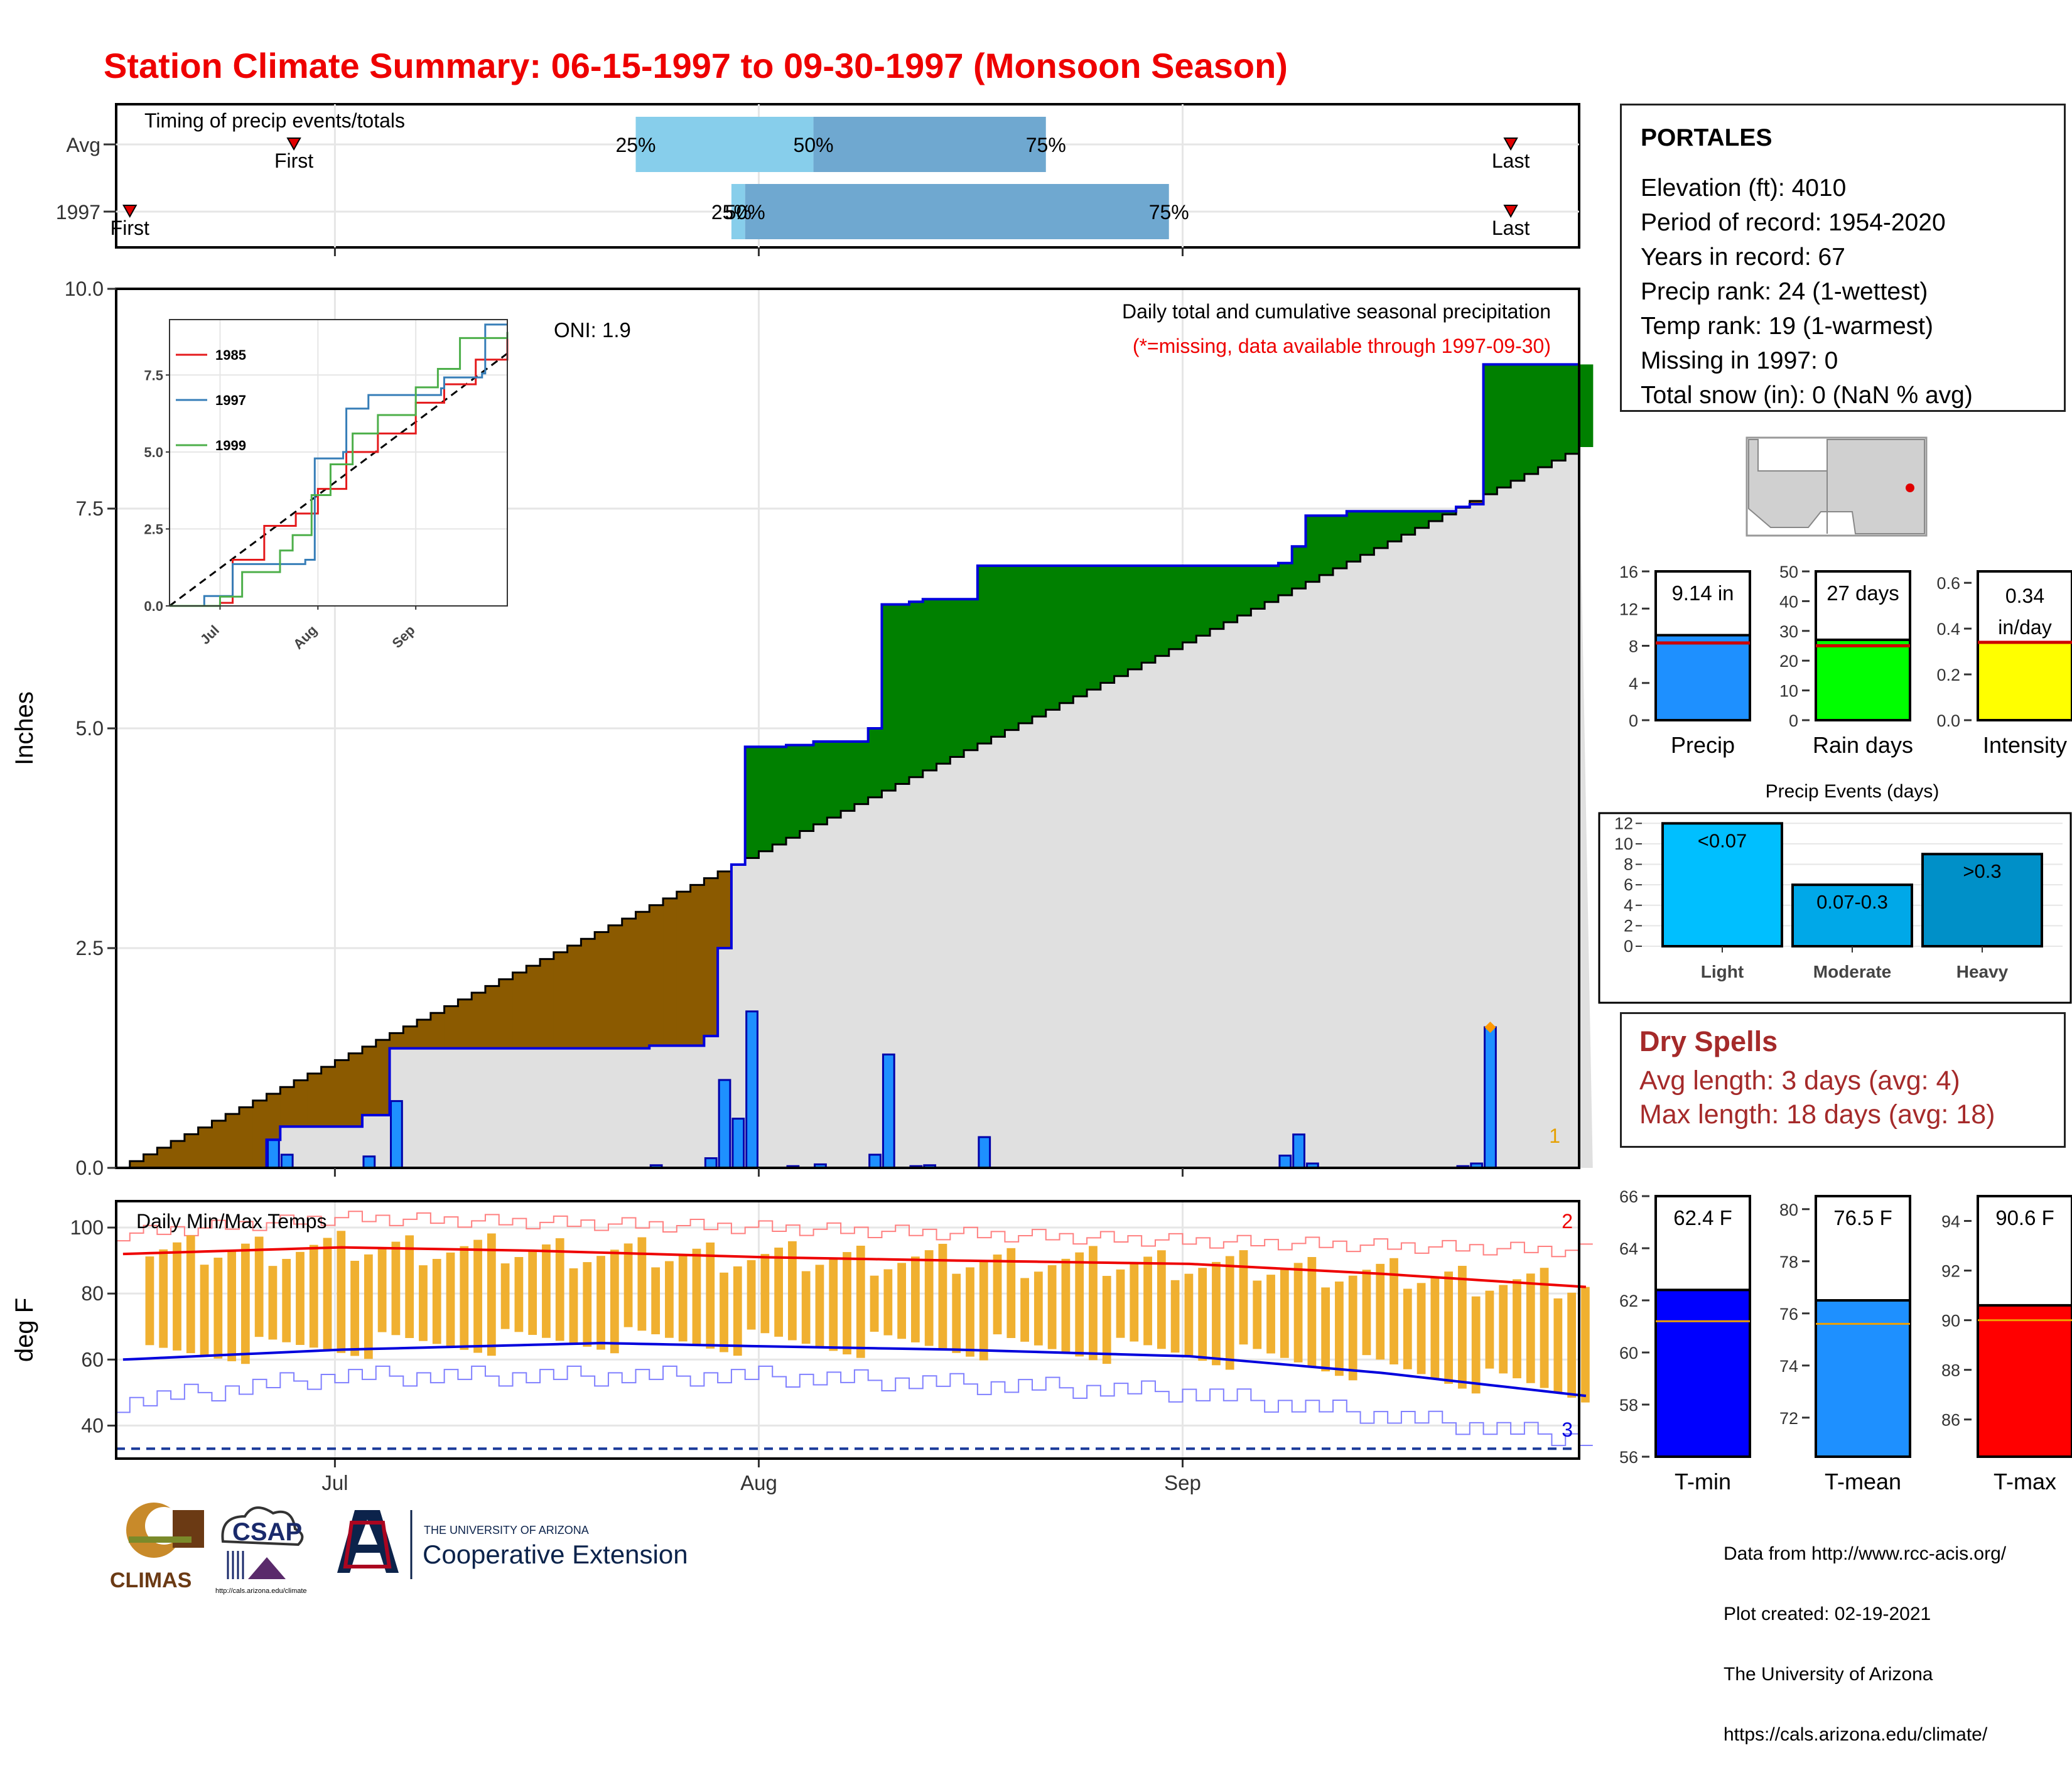  What do you see at coordinates (1910, 487) in the screenshot?
I see `station-location-marker` at bounding box center [1910, 487].